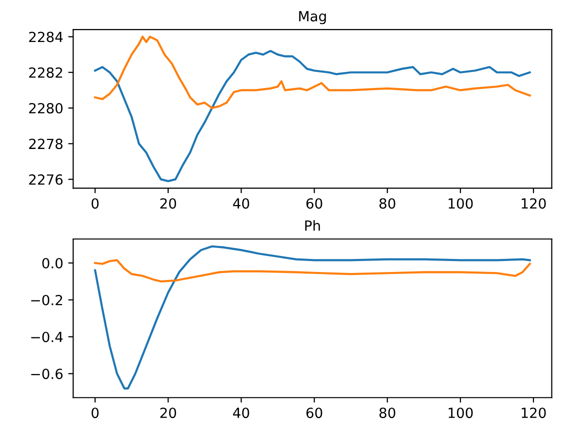  I want to click on y-tick-label: −0.4, so click(47, 337).